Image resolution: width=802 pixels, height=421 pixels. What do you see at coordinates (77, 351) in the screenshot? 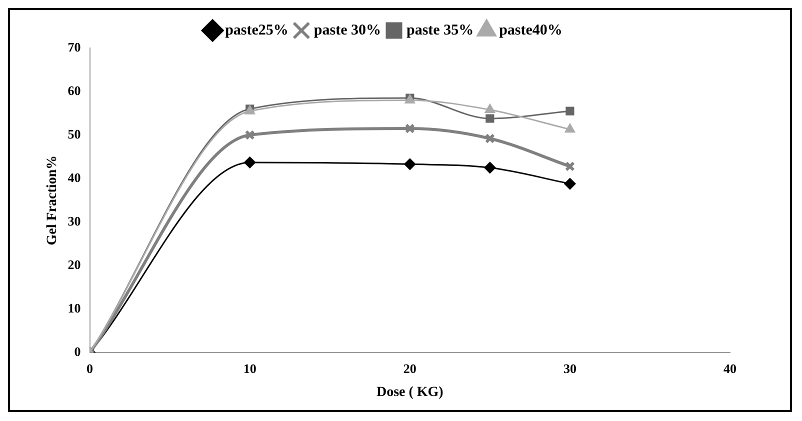
I see `y-tick-label: 0` at bounding box center [77, 351].